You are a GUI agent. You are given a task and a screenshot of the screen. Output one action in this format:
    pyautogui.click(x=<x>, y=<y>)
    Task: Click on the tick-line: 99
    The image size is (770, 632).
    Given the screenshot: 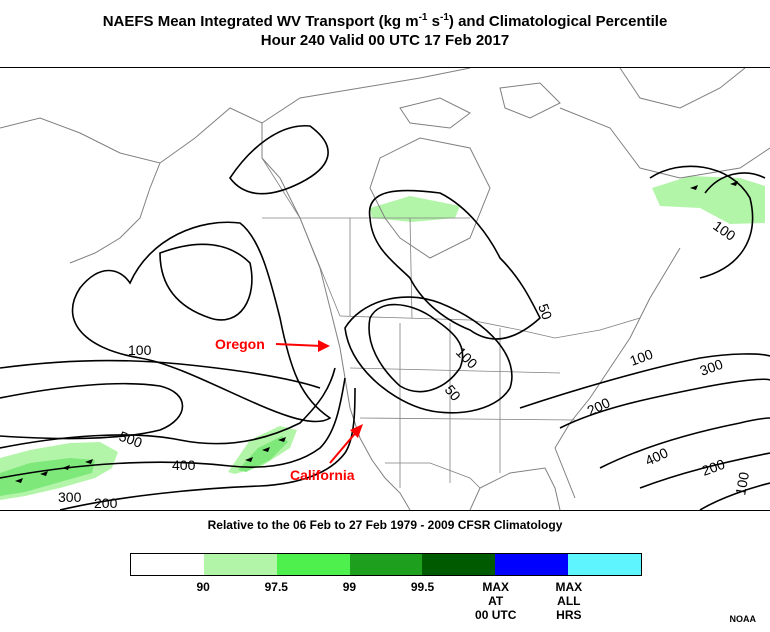 What is the action you would take?
    pyautogui.click(x=349, y=587)
    